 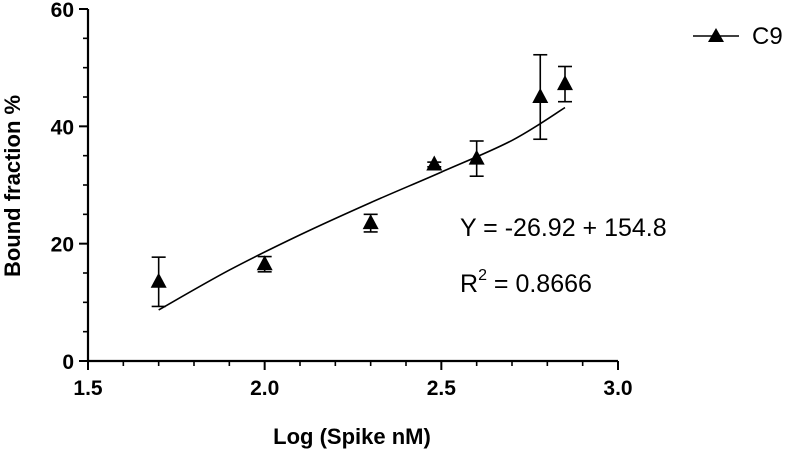 What do you see at coordinates (767, 36) in the screenshot?
I see `legend-label-c9: C9` at bounding box center [767, 36].